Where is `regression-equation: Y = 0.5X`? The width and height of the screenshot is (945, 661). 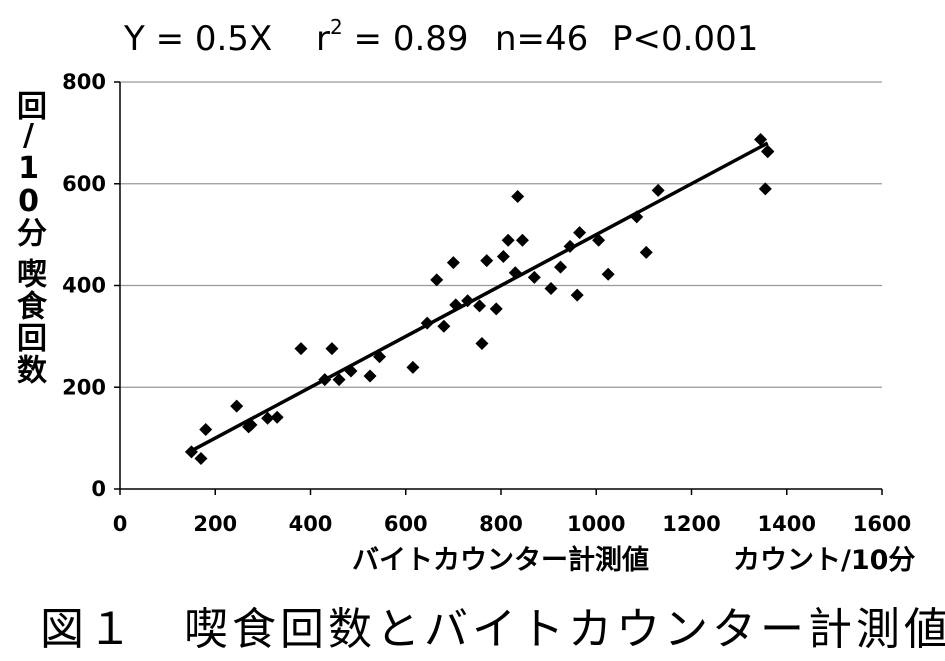 regression-equation: Y = 0.5X is located at coordinates (198, 39).